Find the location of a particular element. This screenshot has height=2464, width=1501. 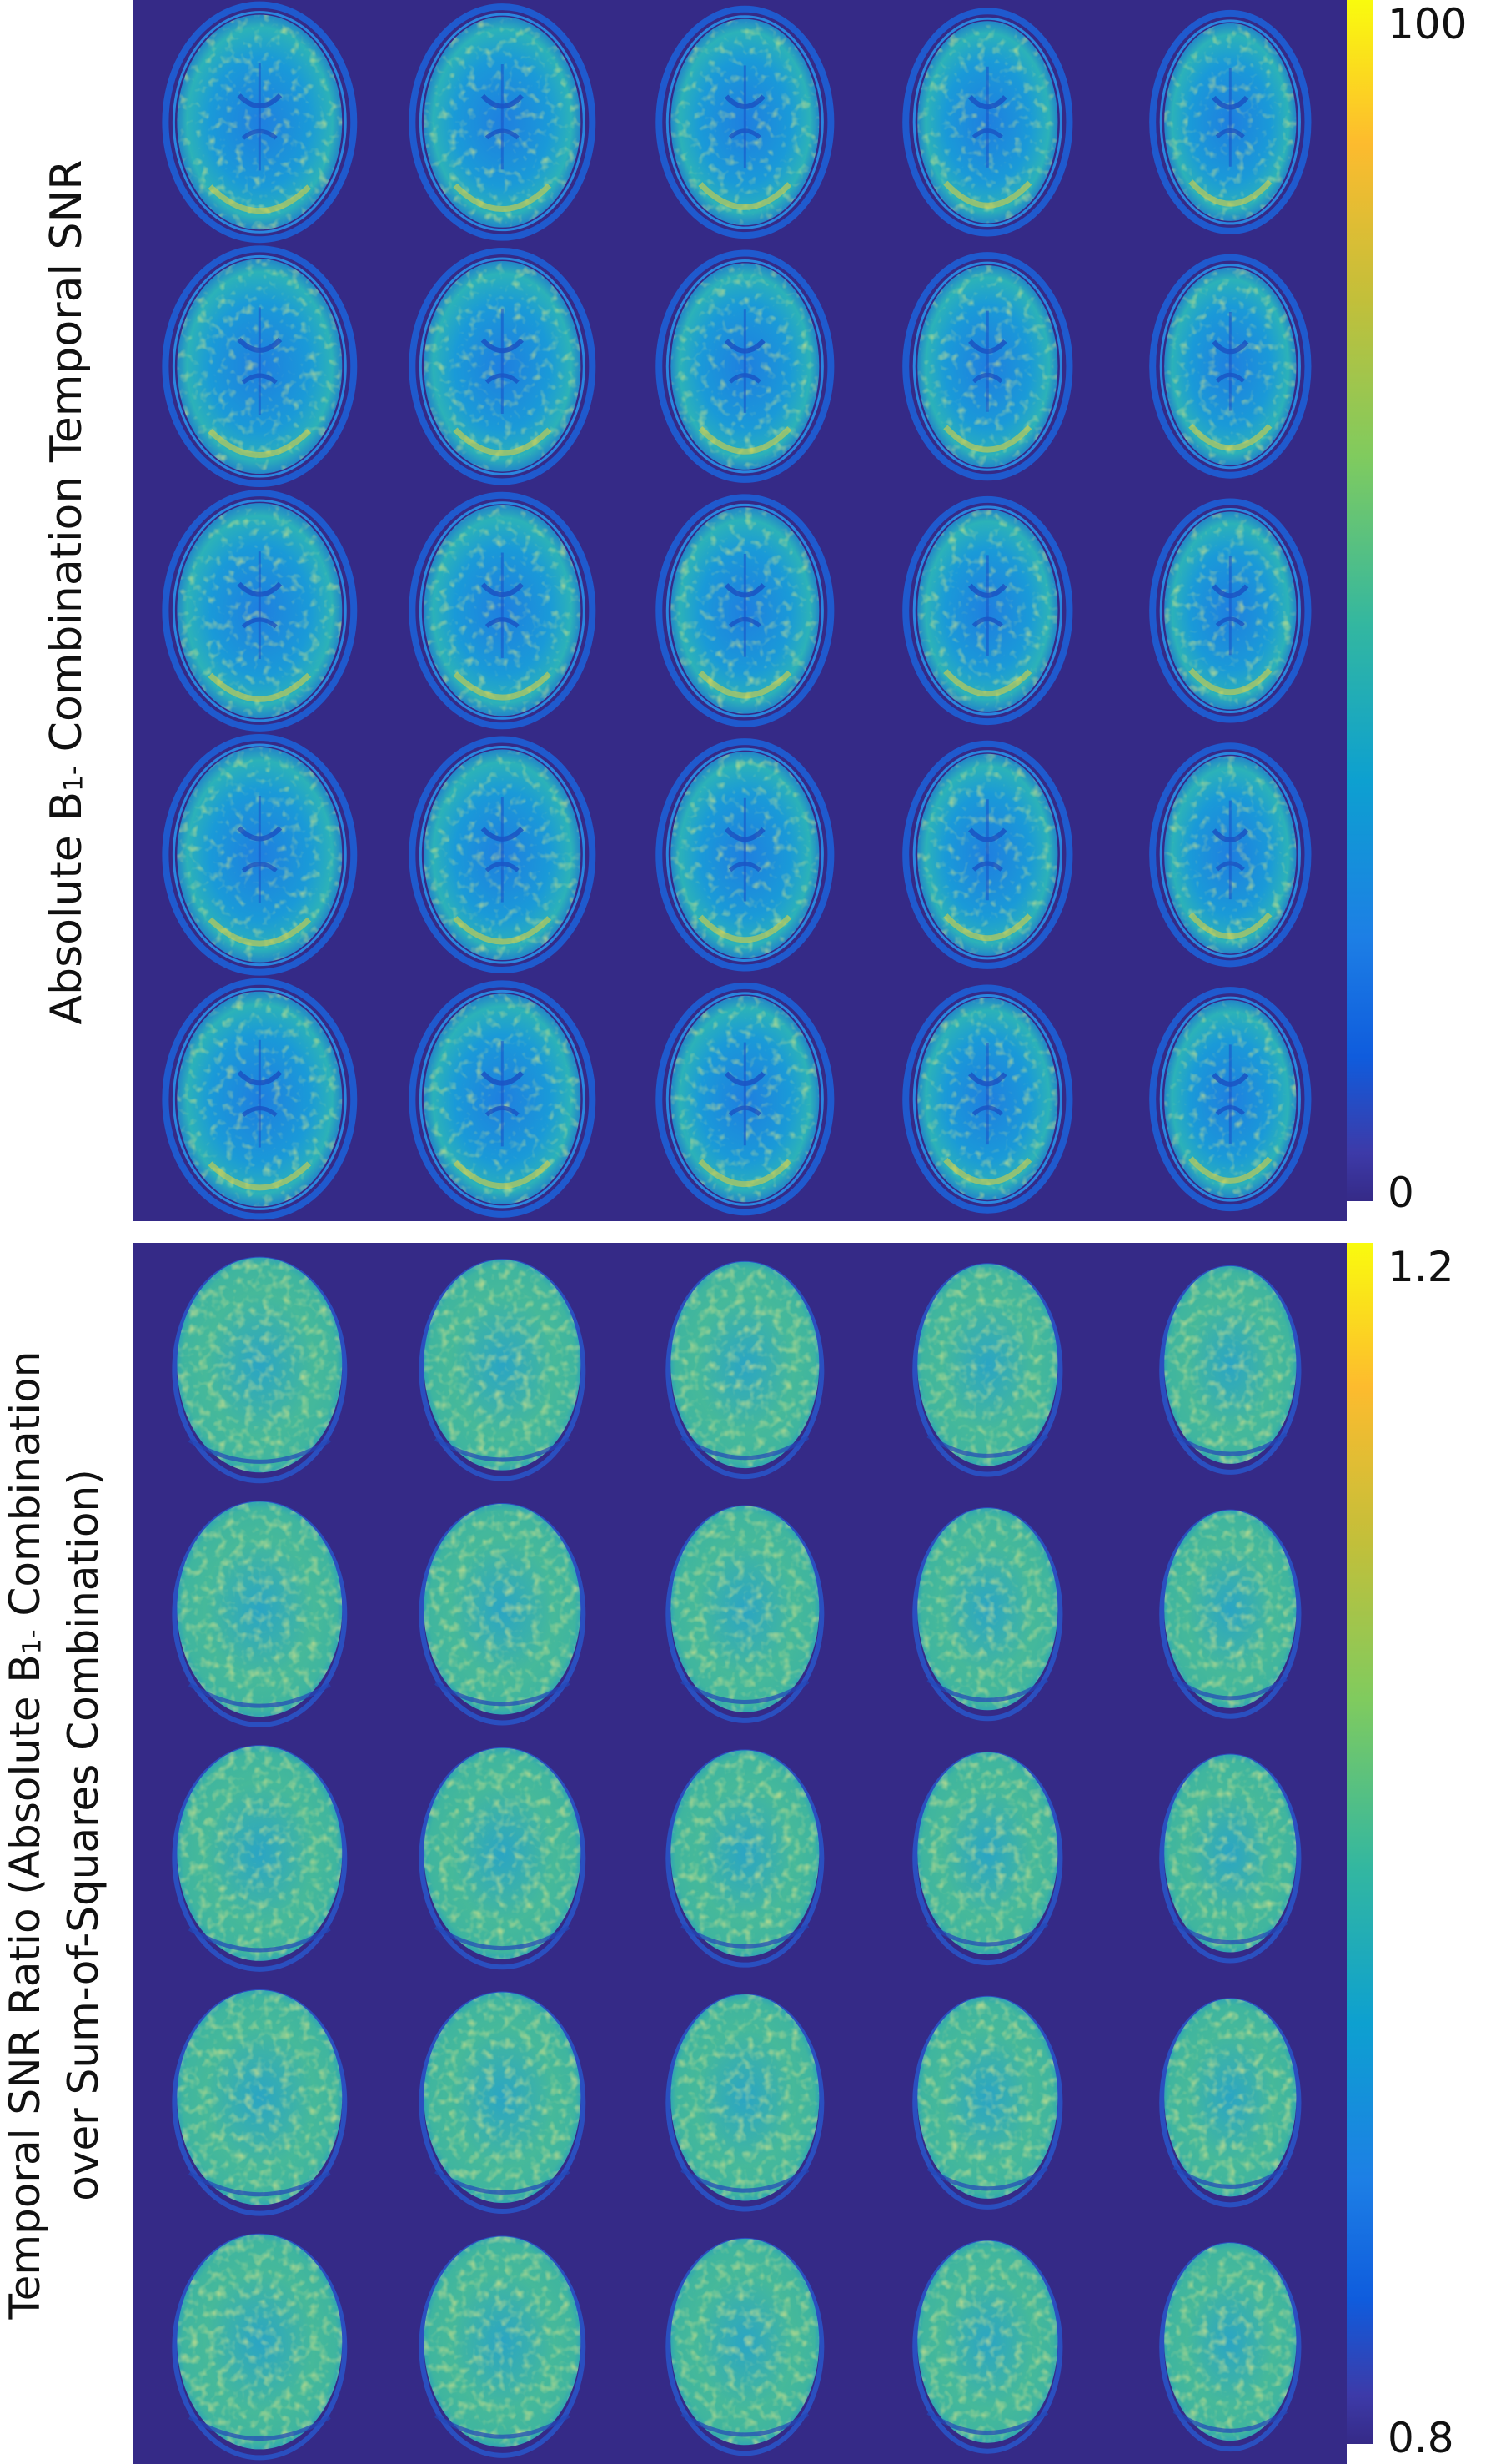

tsnr-ratio-colorbar-max-label: 1.2 is located at coordinates (1421, 1267).